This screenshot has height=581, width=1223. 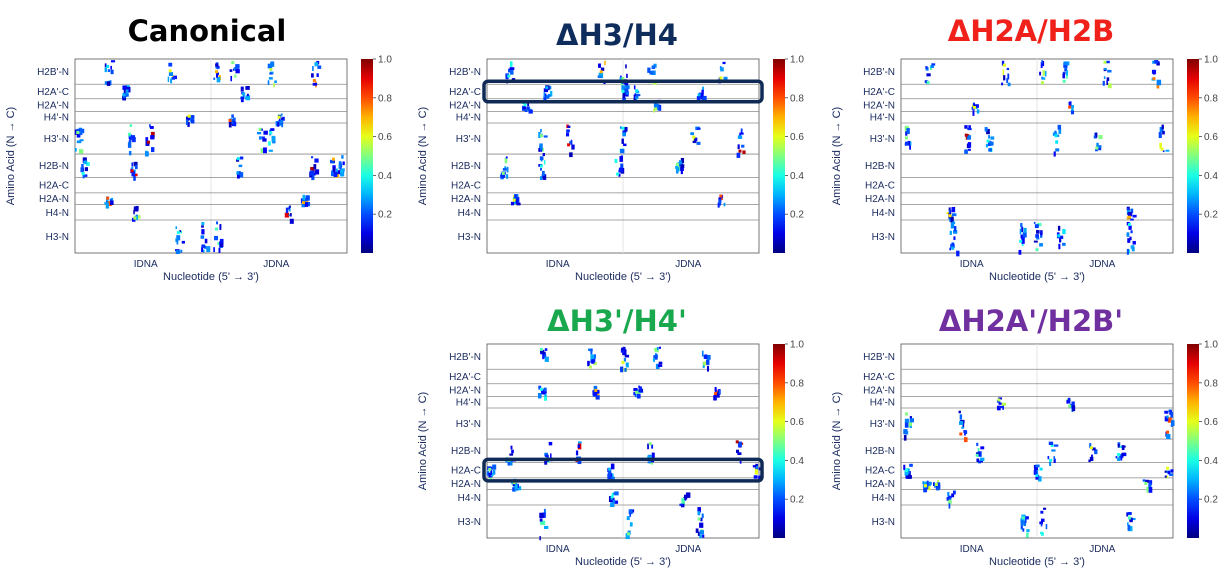 I want to click on highlight-box, so click(x=623, y=470).